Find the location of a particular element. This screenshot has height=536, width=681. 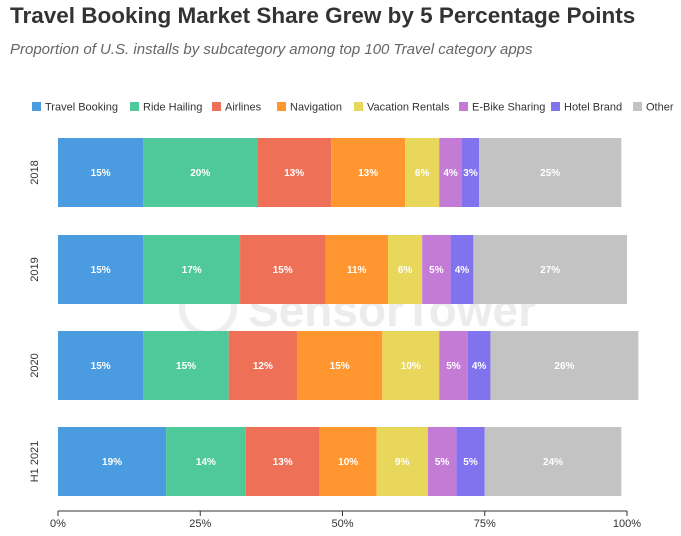

data-label: 26% is located at coordinates (564, 366).